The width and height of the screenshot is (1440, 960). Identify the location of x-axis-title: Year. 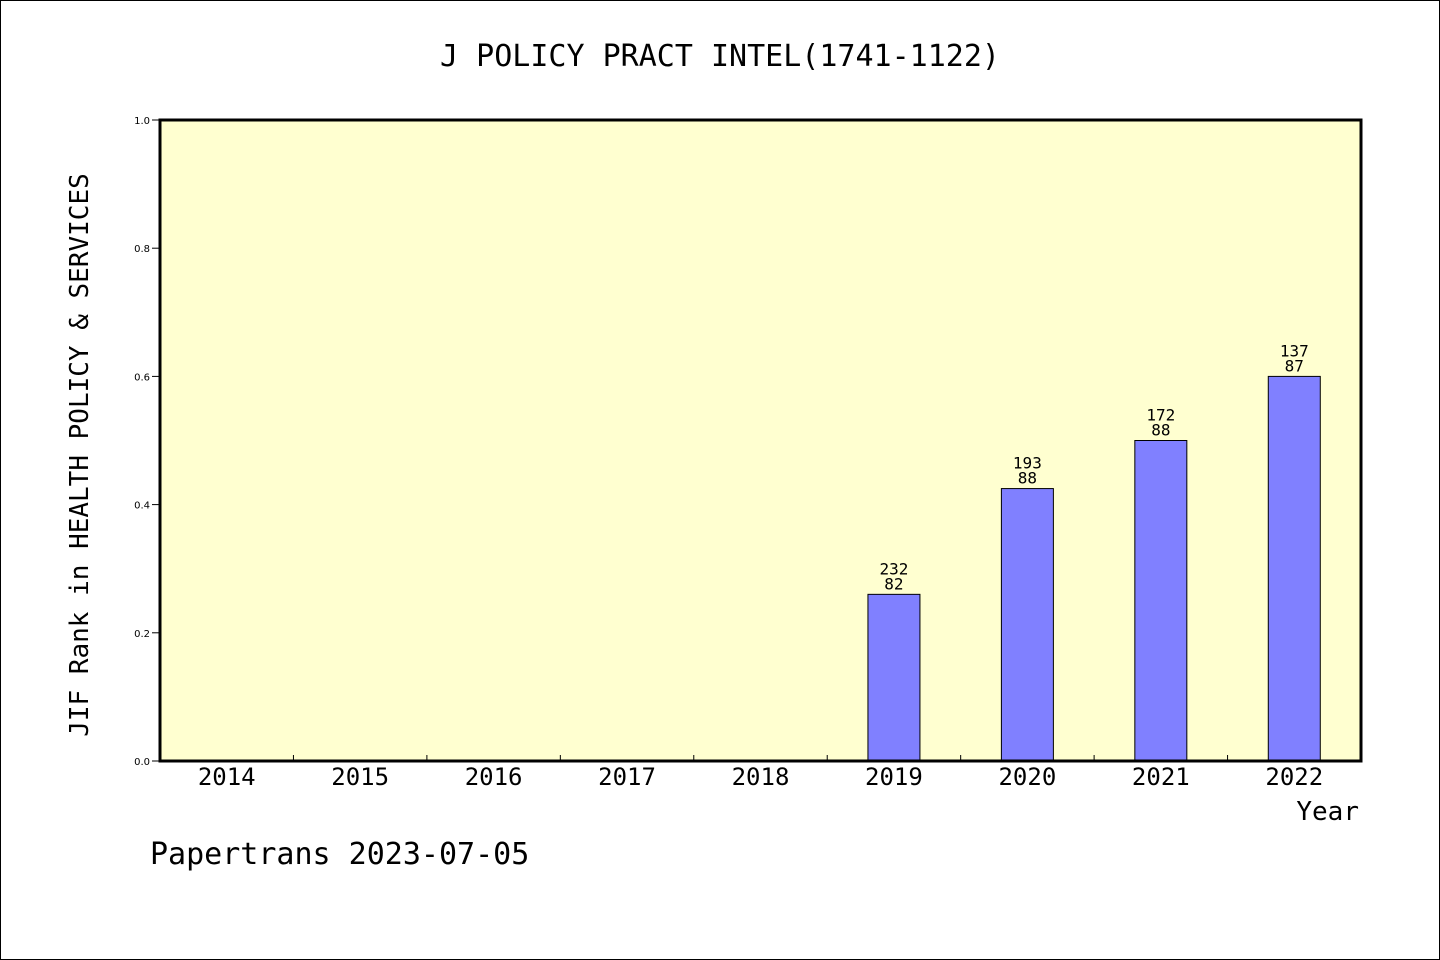
(1327, 812).